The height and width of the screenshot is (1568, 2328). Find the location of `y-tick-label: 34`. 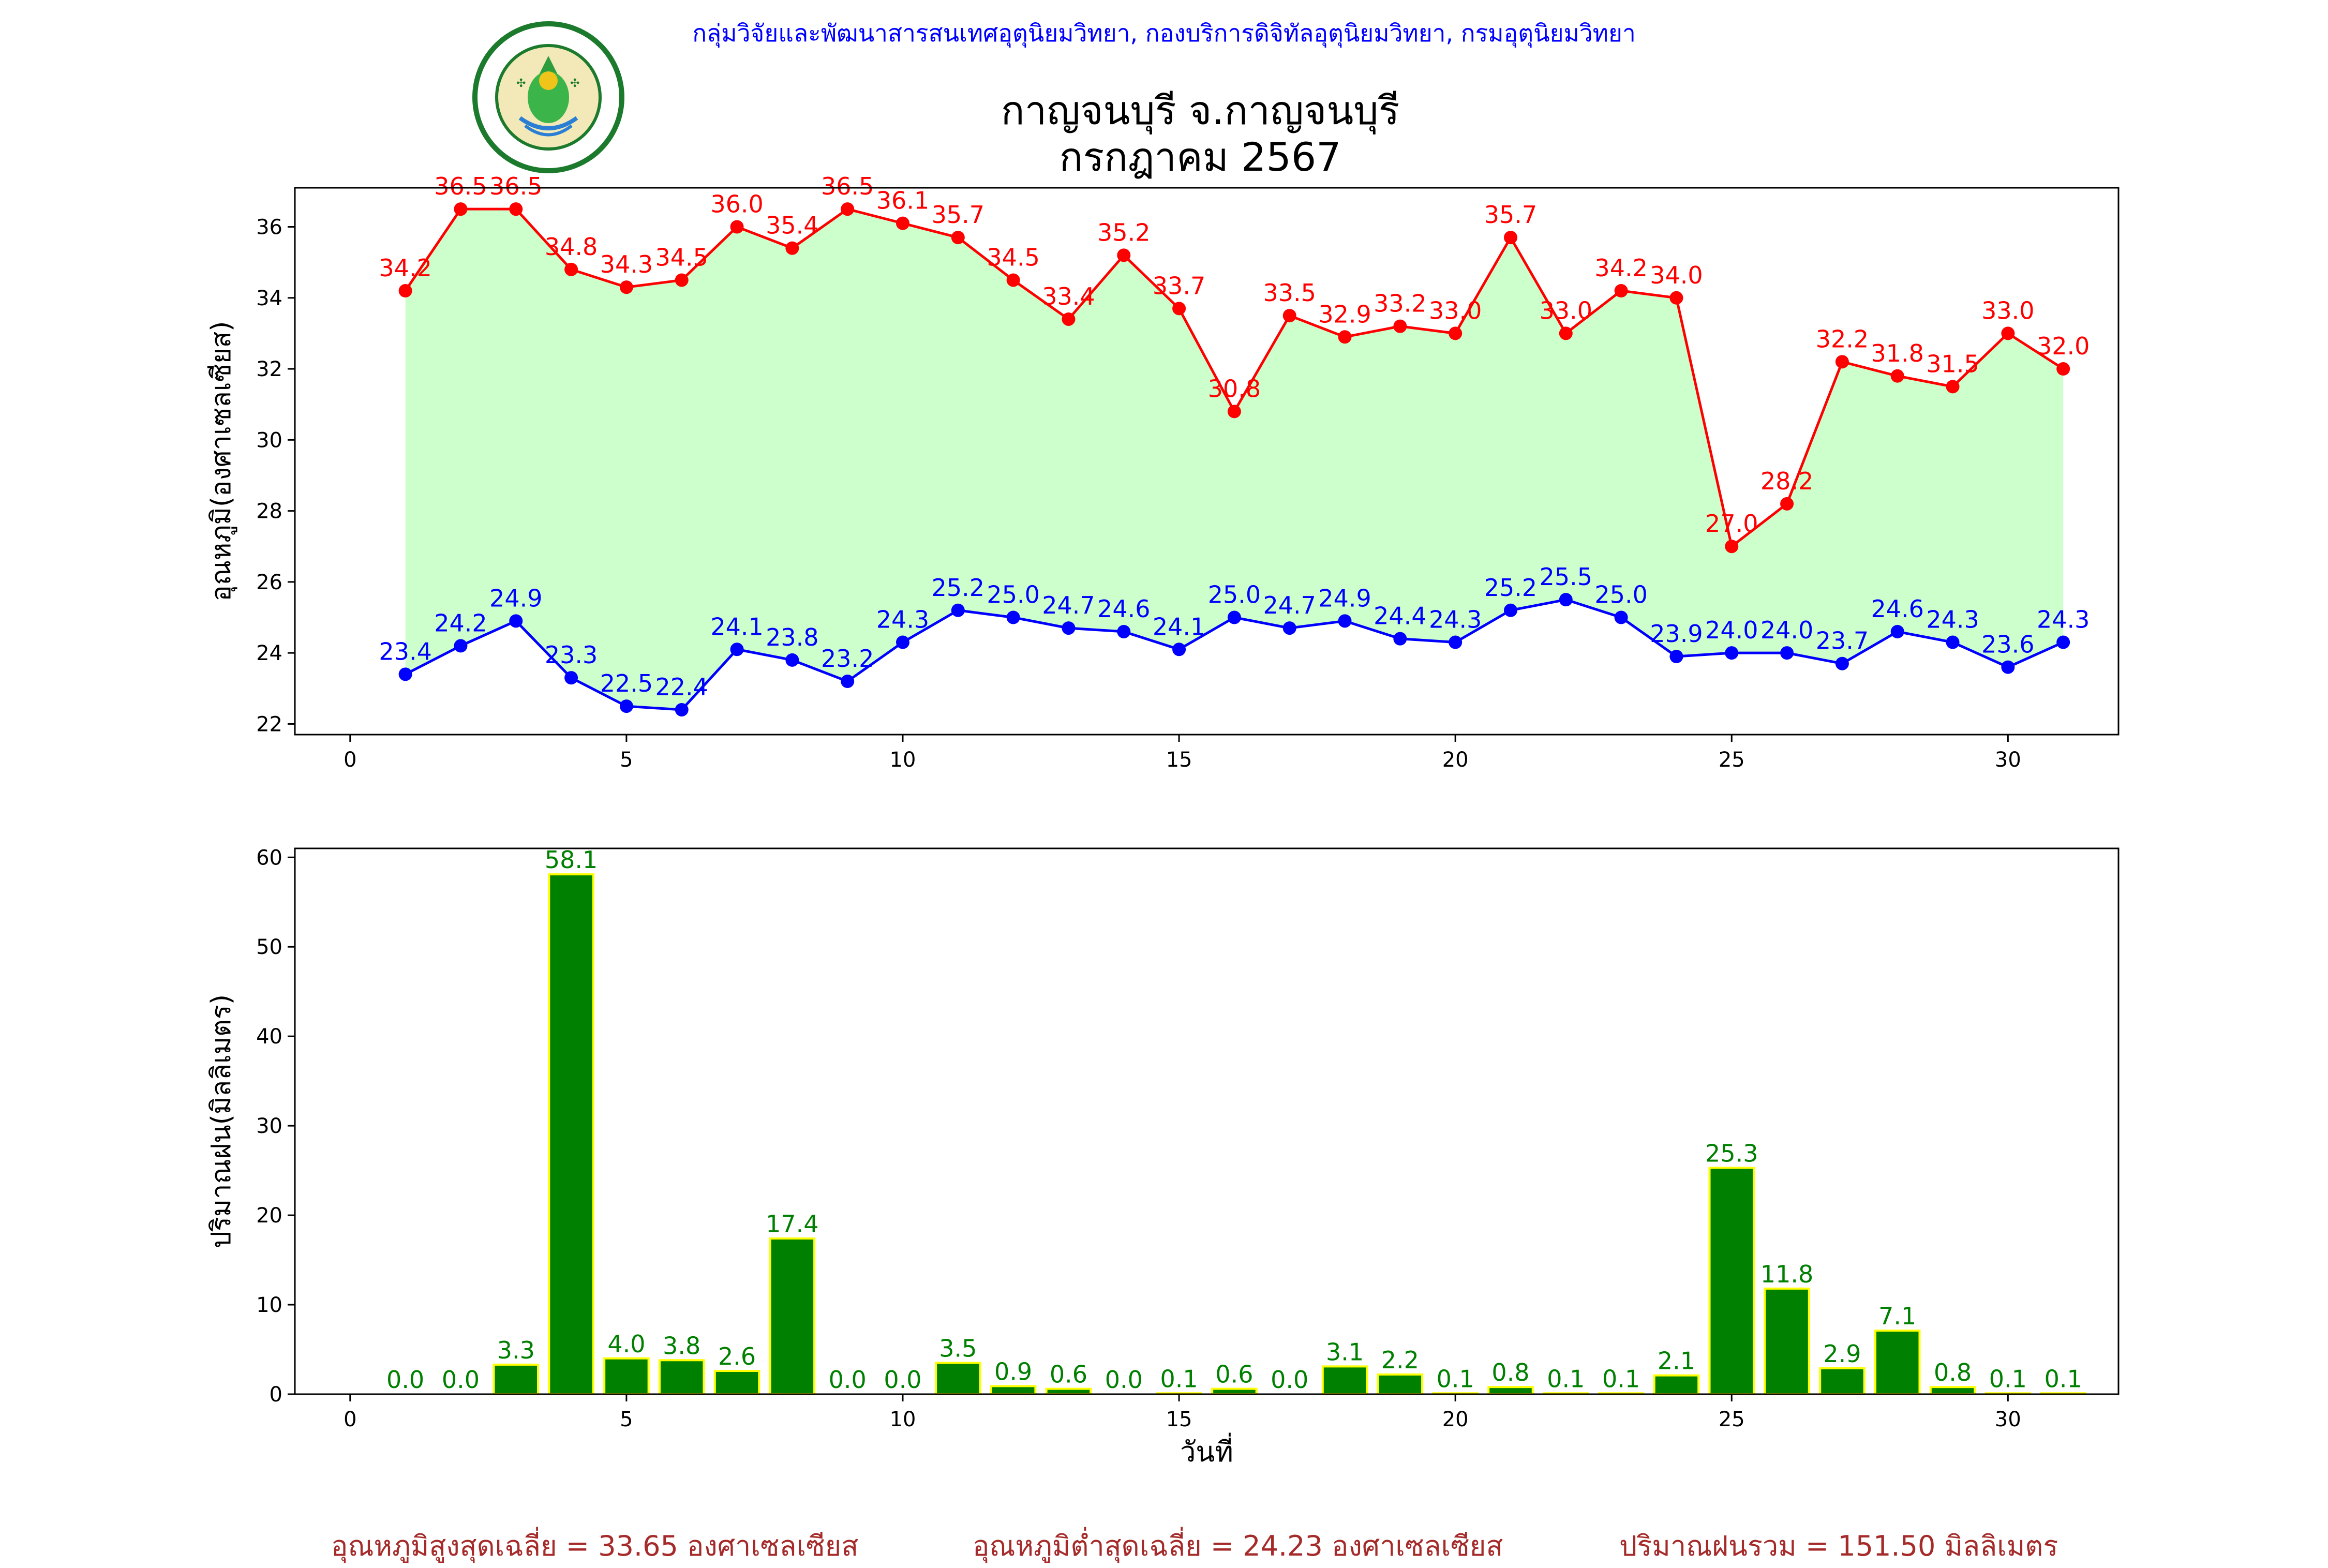

y-tick-label: 34 is located at coordinates (269, 298).